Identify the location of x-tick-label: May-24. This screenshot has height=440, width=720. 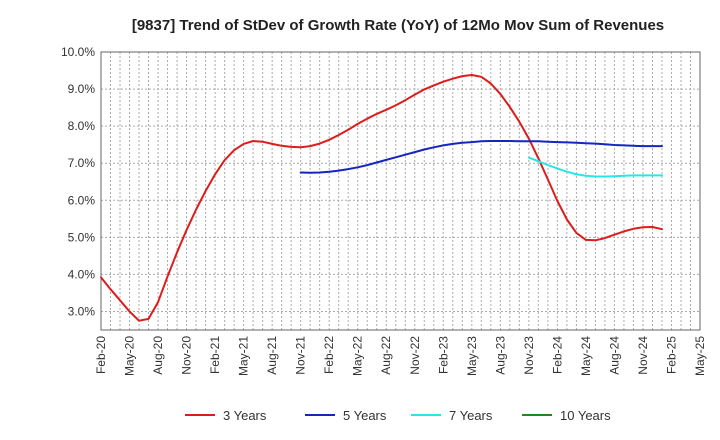
(586, 356).